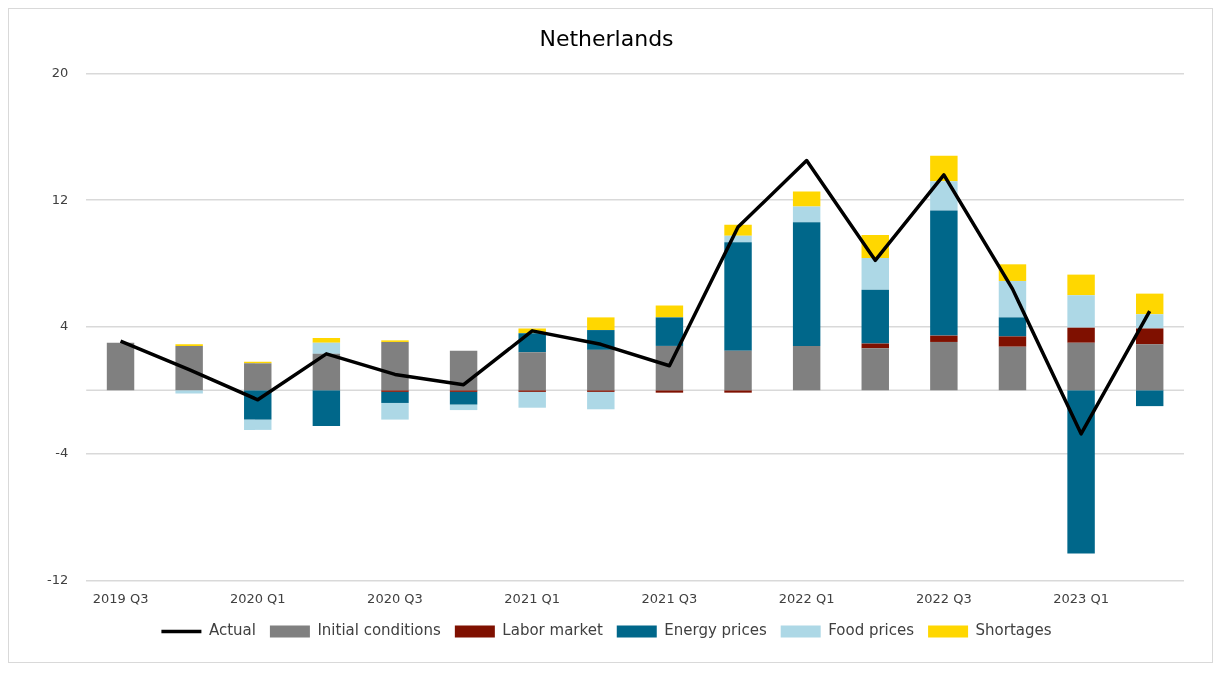 This screenshot has height=675, width=1225. What do you see at coordinates (552, 630) in the screenshot?
I see `legend-label: Labor market` at bounding box center [552, 630].